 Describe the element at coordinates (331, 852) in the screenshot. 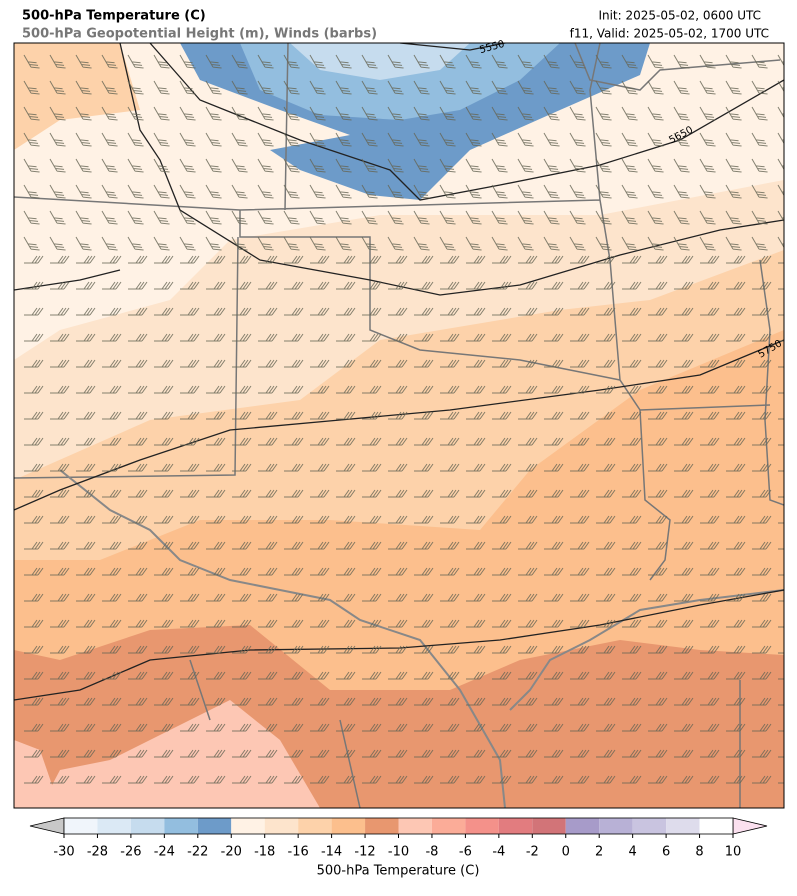

I see `colorbar-tick-label: -14` at that location.